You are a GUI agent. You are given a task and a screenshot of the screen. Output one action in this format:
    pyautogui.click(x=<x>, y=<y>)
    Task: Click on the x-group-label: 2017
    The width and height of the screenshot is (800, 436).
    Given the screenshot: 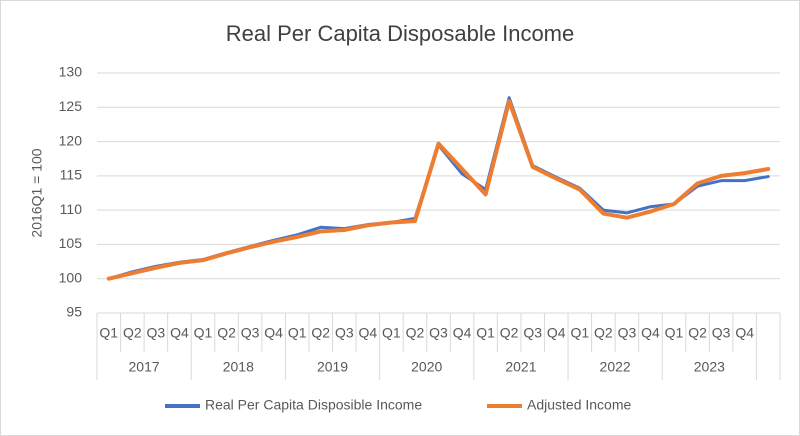 What is the action you would take?
    pyautogui.click(x=144, y=367)
    